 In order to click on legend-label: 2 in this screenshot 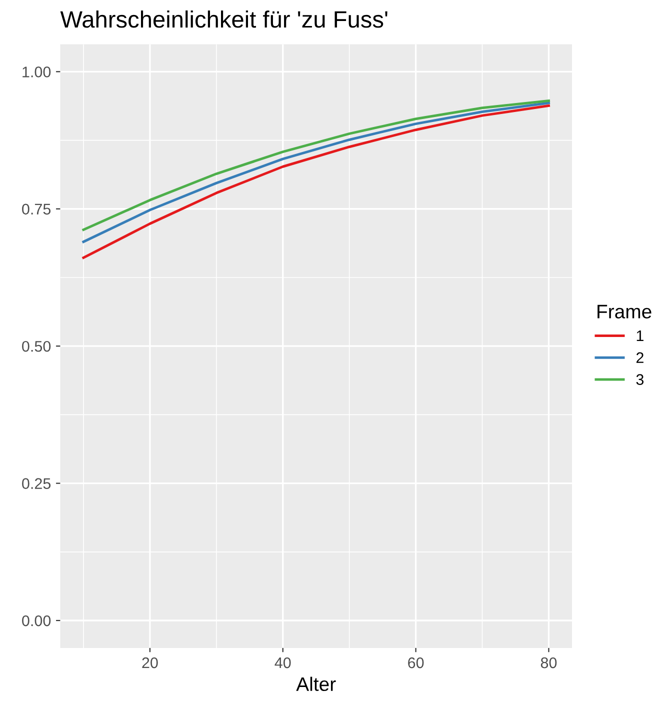, I will do `click(640, 357)`.